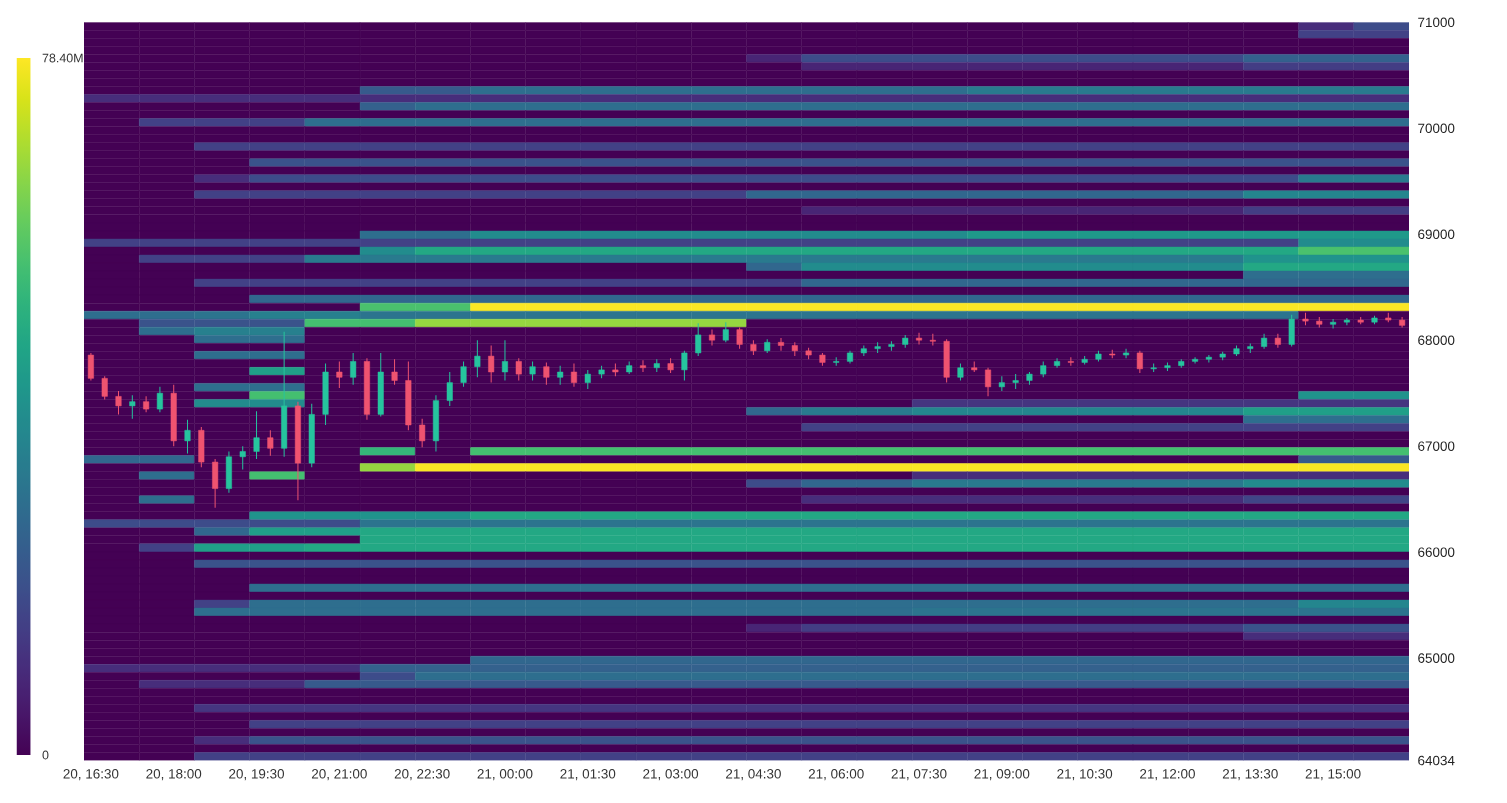 This screenshot has width=1507, height=803. I want to click on x-tick-label: 21, 07:30, so click(919, 775).